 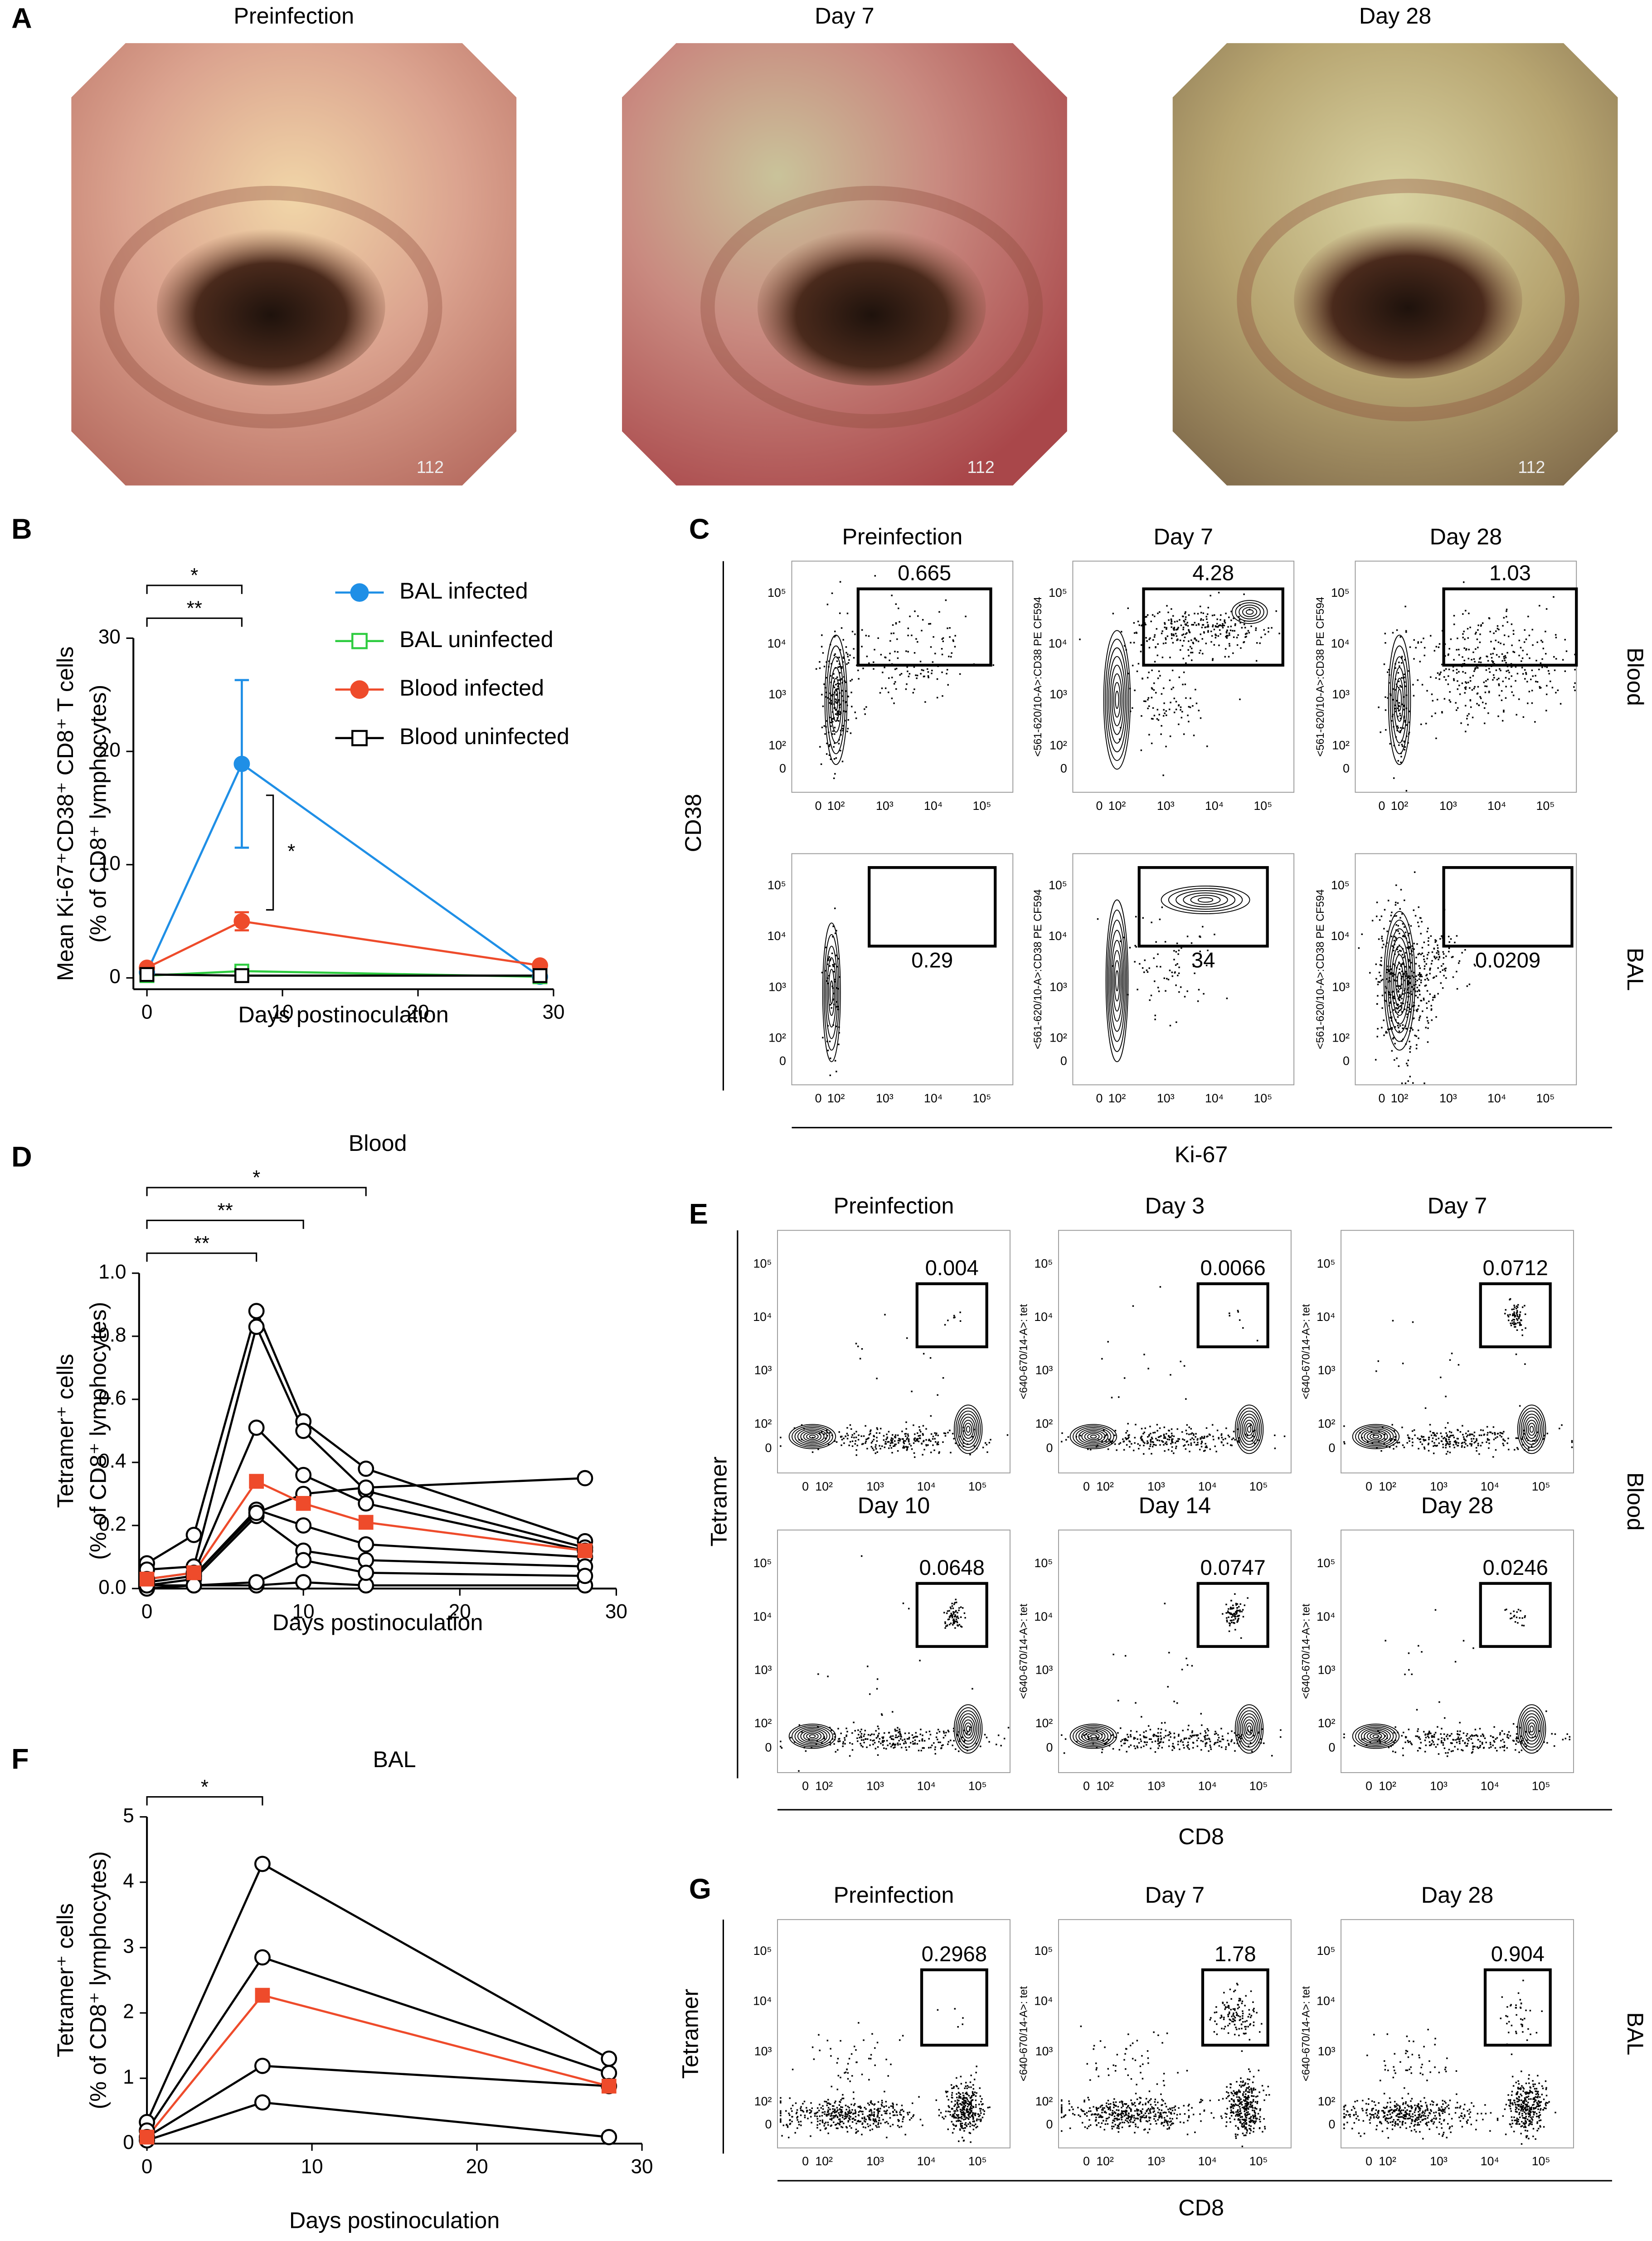 What do you see at coordinates (1341, 745) in the screenshot?
I see `y-tick-label: 10²` at bounding box center [1341, 745].